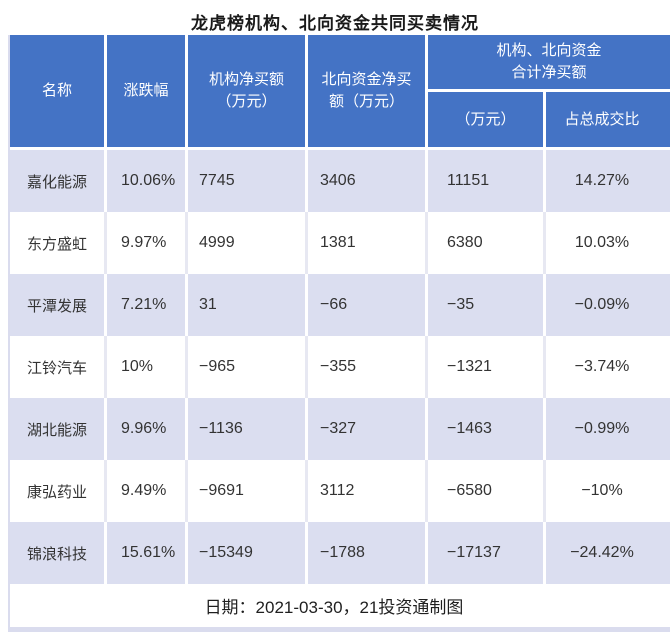 The image size is (670, 640). I want to click on cell-institution-net-buy: 31, so click(248, 305).